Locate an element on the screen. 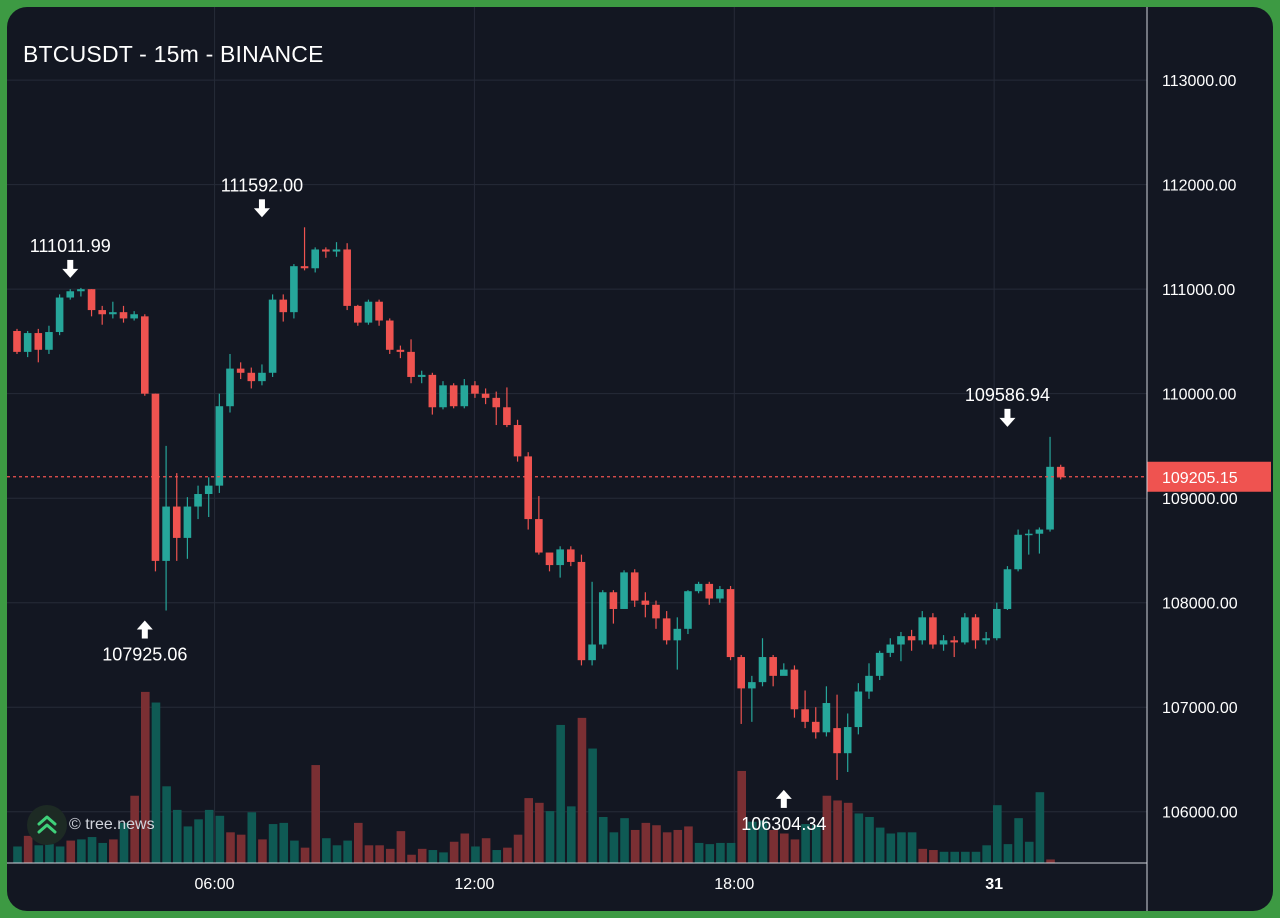 The image size is (1280, 918). high-marker: 109586.94 is located at coordinates (1007, 406).